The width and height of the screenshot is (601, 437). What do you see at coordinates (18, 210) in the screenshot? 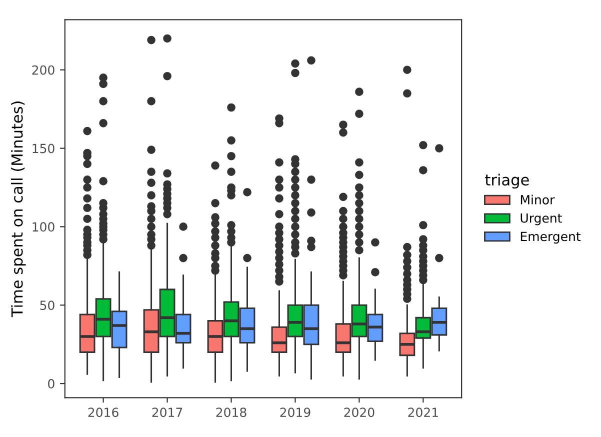
I see `y-axis-title: Time spent on call (Minutes)` at bounding box center [18, 210].